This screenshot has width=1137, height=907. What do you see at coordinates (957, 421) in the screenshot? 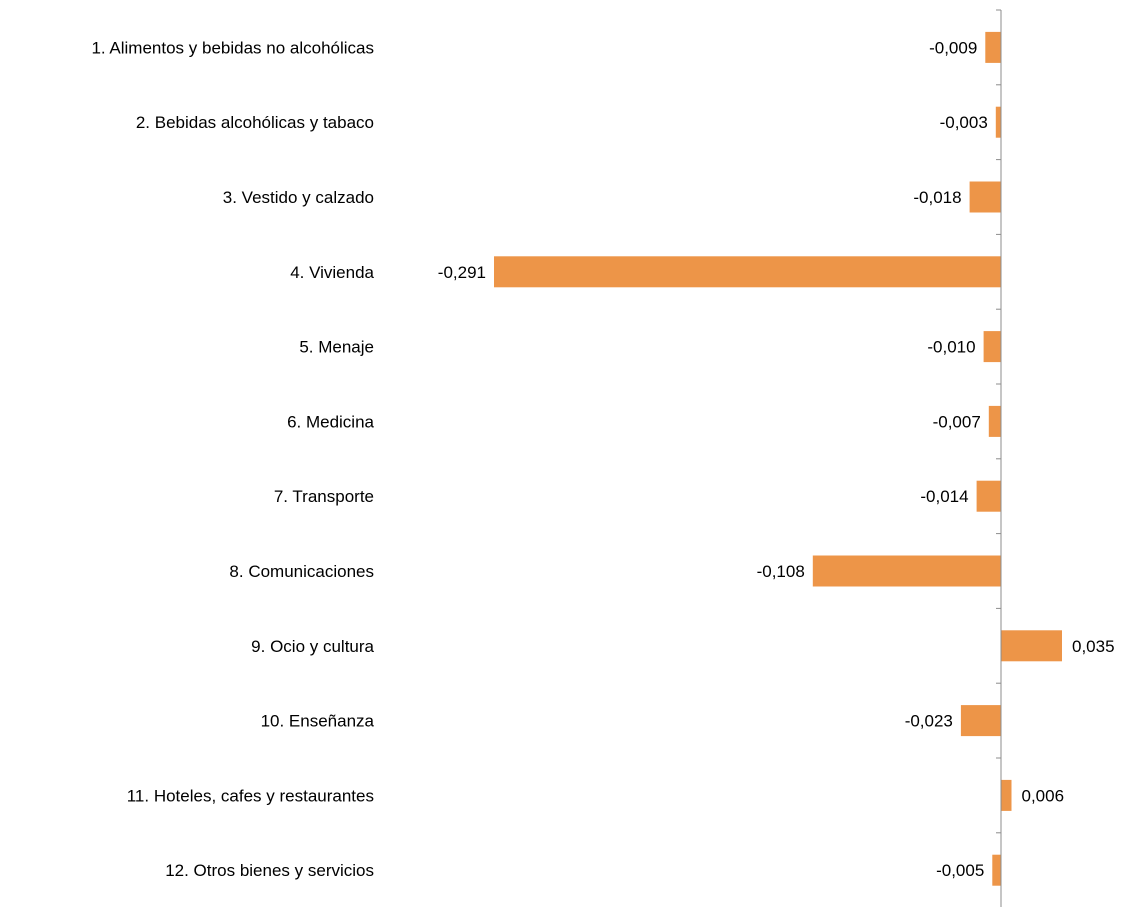
I see `value-label: -0,007` at bounding box center [957, 421].